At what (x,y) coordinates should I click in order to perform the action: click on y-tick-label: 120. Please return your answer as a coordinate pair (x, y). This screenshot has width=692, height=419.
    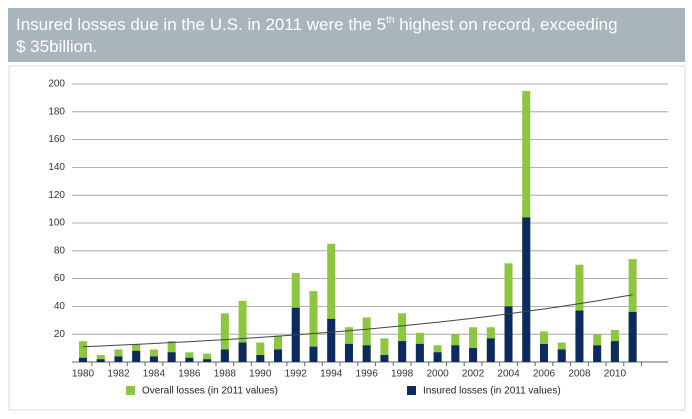
    Looking at the image, I should click on (56, 195).